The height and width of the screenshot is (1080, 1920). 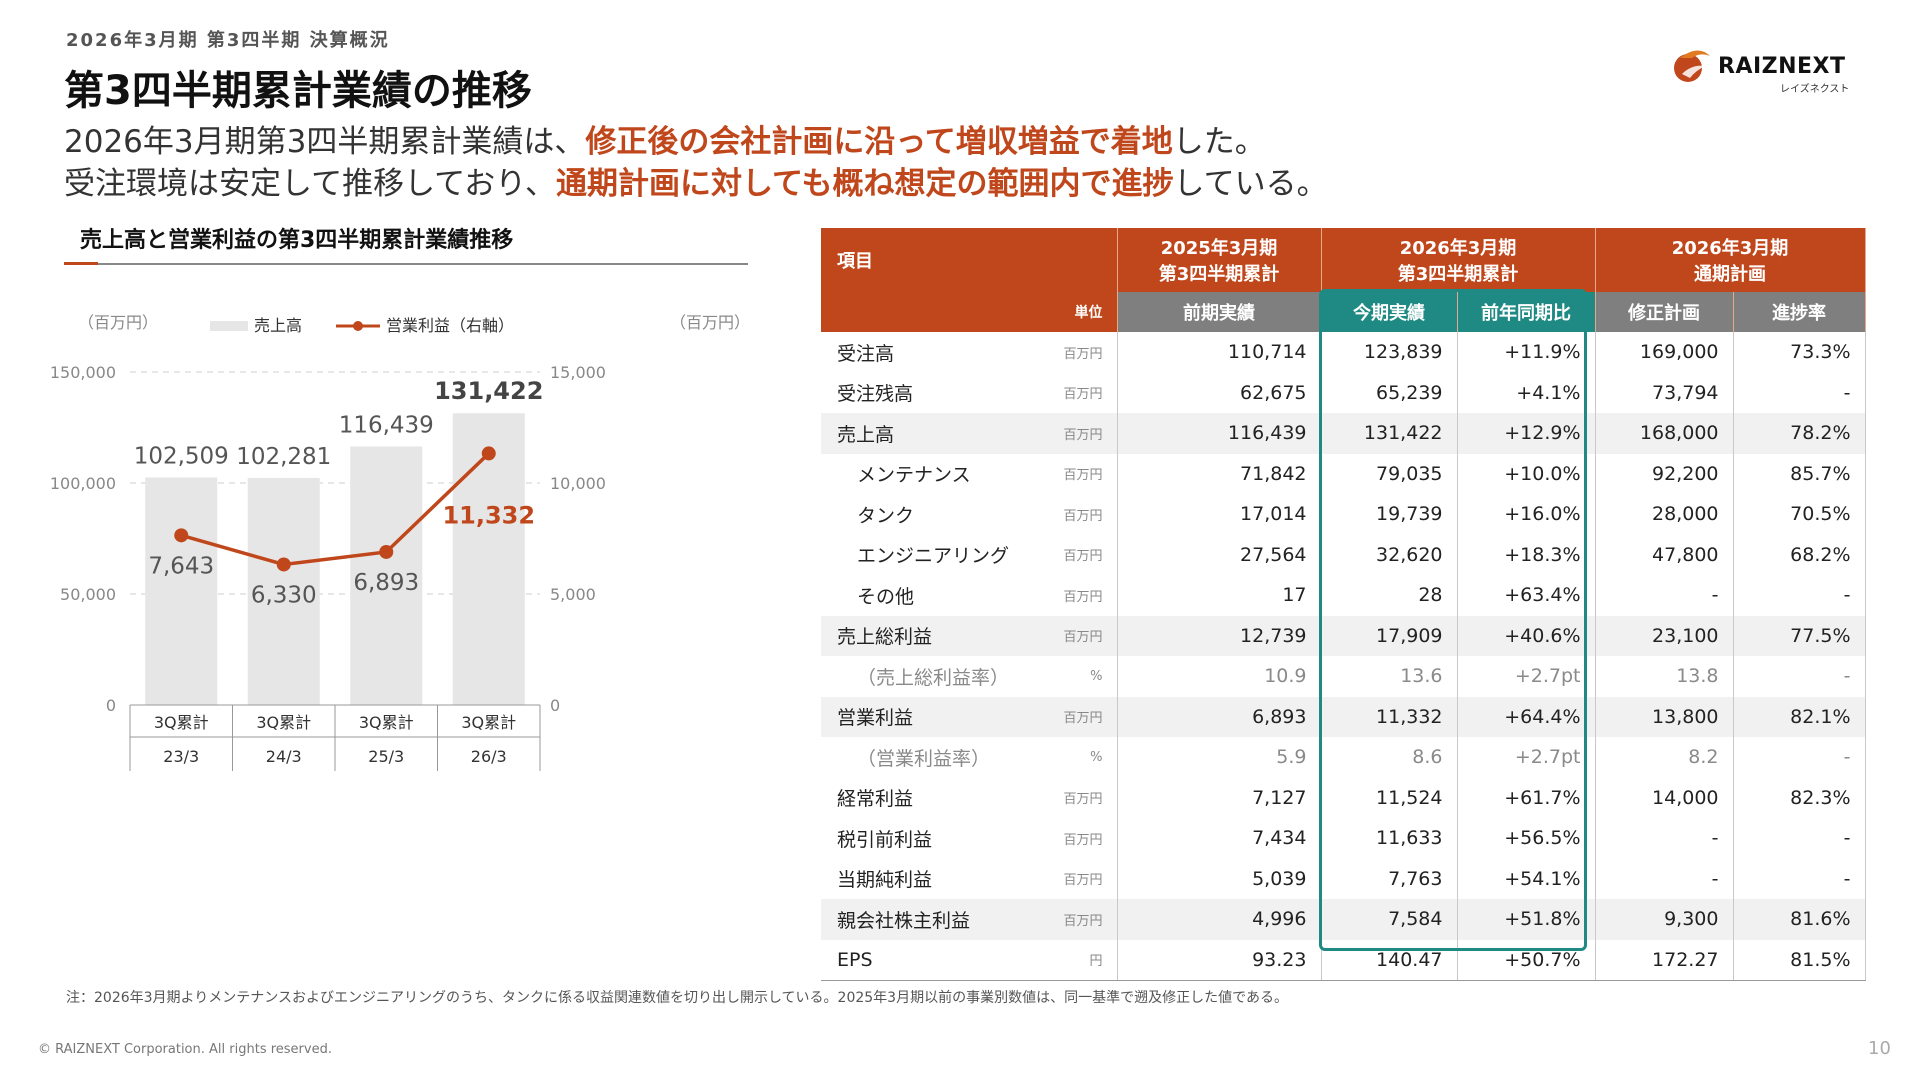 What do you see at coordinates (1879, 1048) in the screenshot?
I see `page-number: 10` at bounding box center [1879, 1048].